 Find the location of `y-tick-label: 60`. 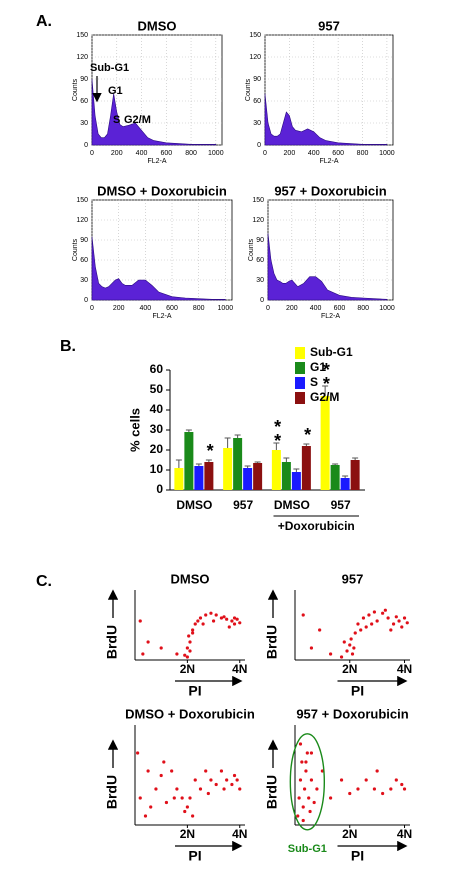

y-tick-label: 60 is located at coordinates (257, 101).